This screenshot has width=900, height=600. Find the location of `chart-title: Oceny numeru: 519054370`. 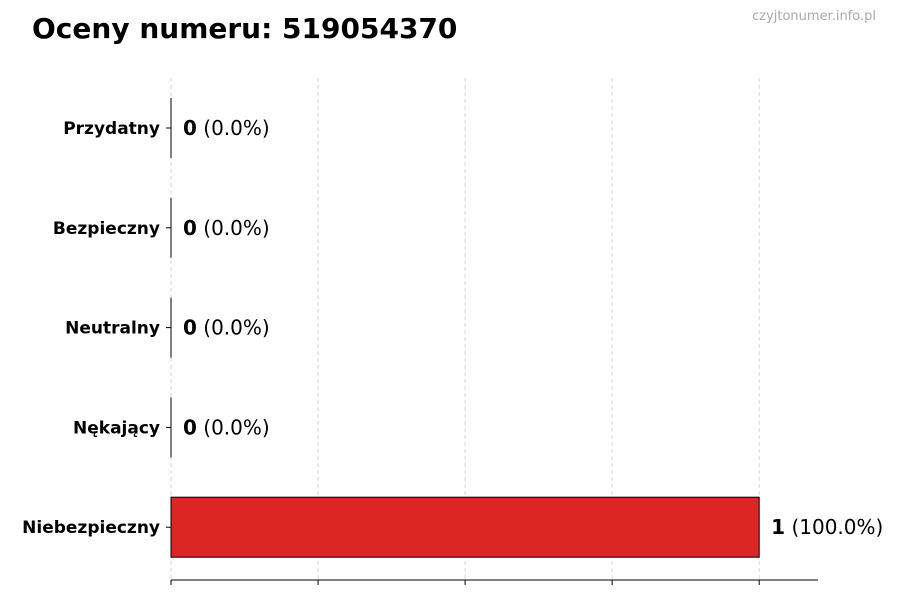

chart-title: Oceny numeru: 519054370 is located at coordinates (245, 28).